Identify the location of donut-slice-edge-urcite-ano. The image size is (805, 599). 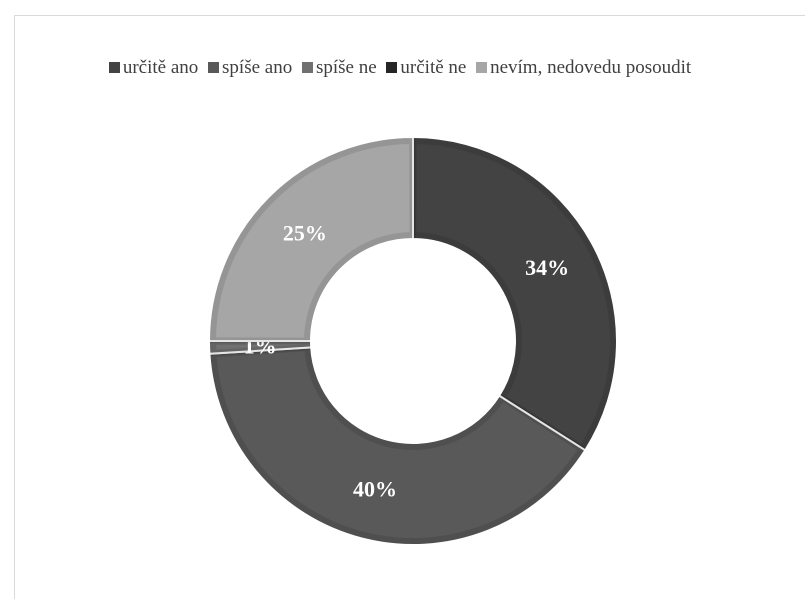
(513, 294).